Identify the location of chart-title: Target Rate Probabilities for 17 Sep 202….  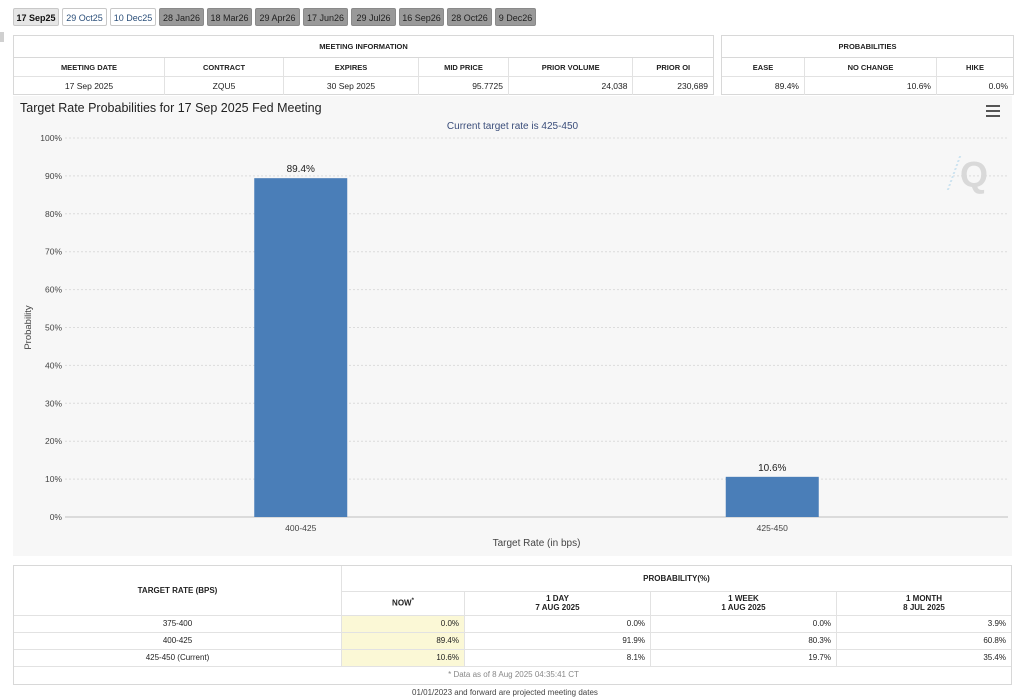
(171, 108).